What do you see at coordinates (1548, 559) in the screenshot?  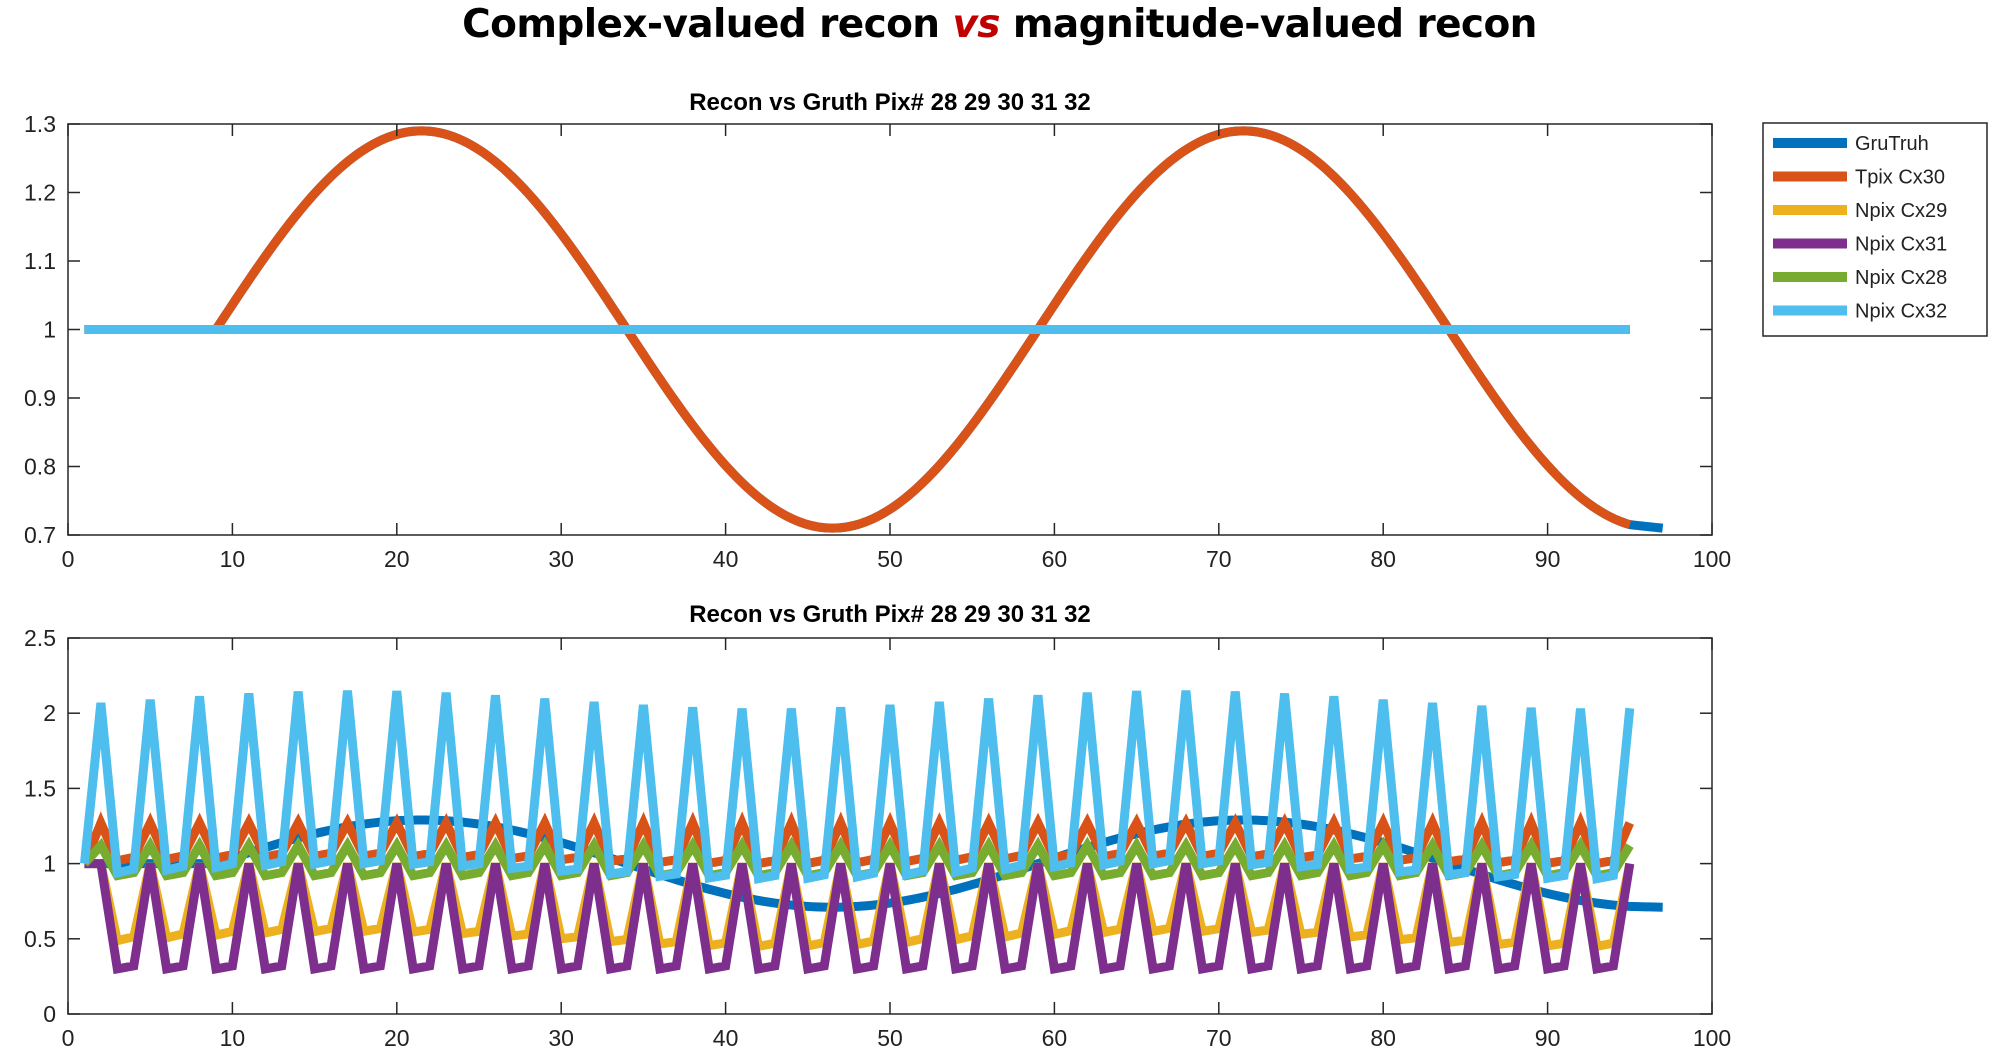 I see `chart-1-x-tick-label: 90` at bounding box center [1548, 559].